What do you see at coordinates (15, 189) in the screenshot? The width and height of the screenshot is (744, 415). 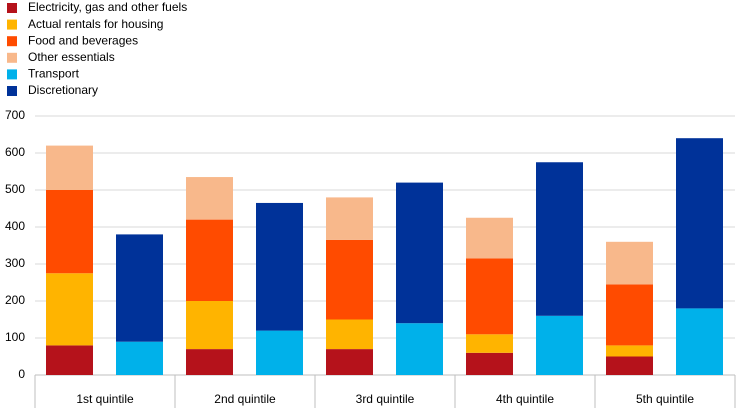 I see `y-tick-label: 500` at bounding box center [15, 189].